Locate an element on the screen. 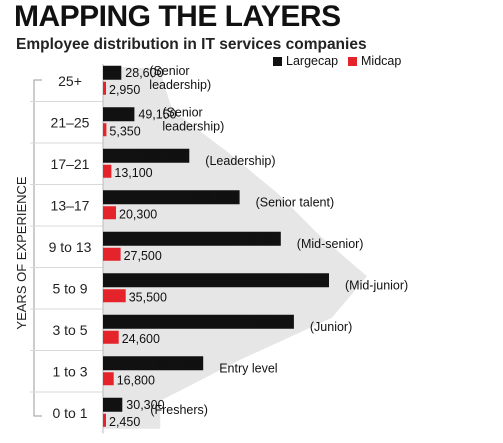  value-label-largecap: 135,200 is located at coordinates (163, 156).